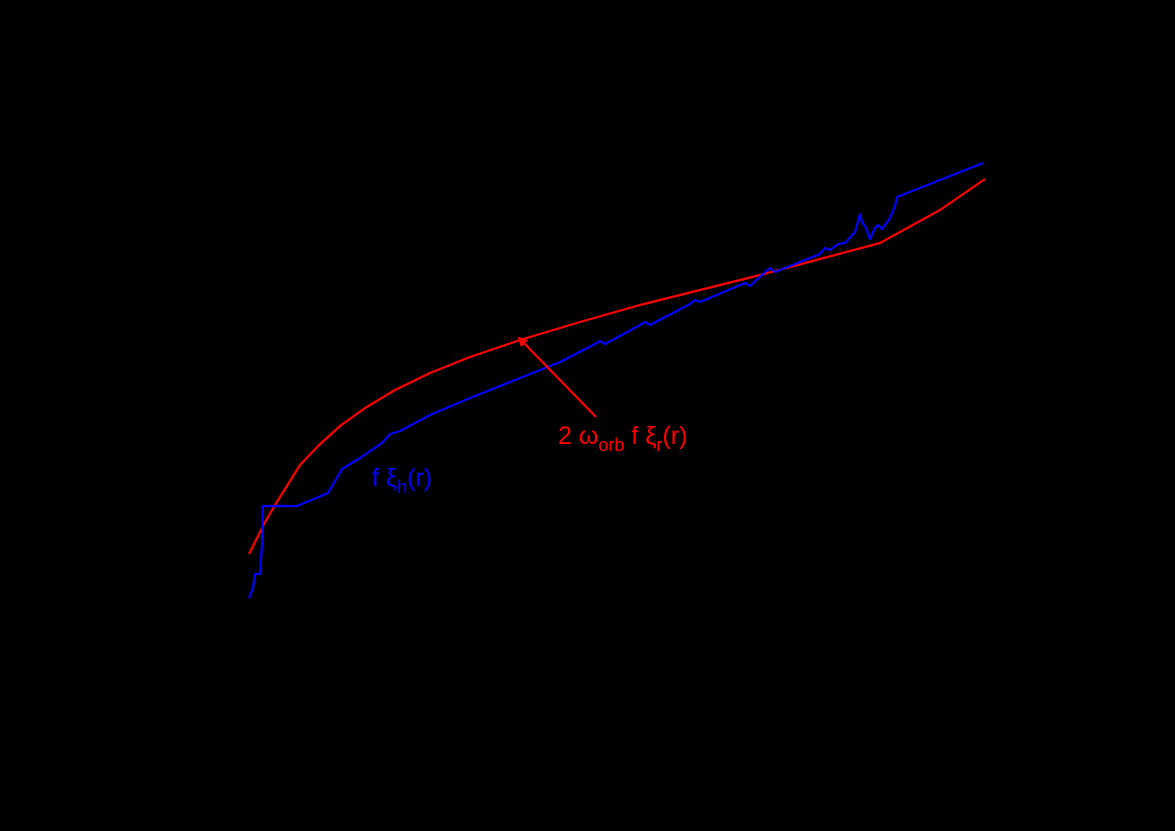 The image size is (1175, 831). I want to click on label-subscript: orb, so click(611, 445).